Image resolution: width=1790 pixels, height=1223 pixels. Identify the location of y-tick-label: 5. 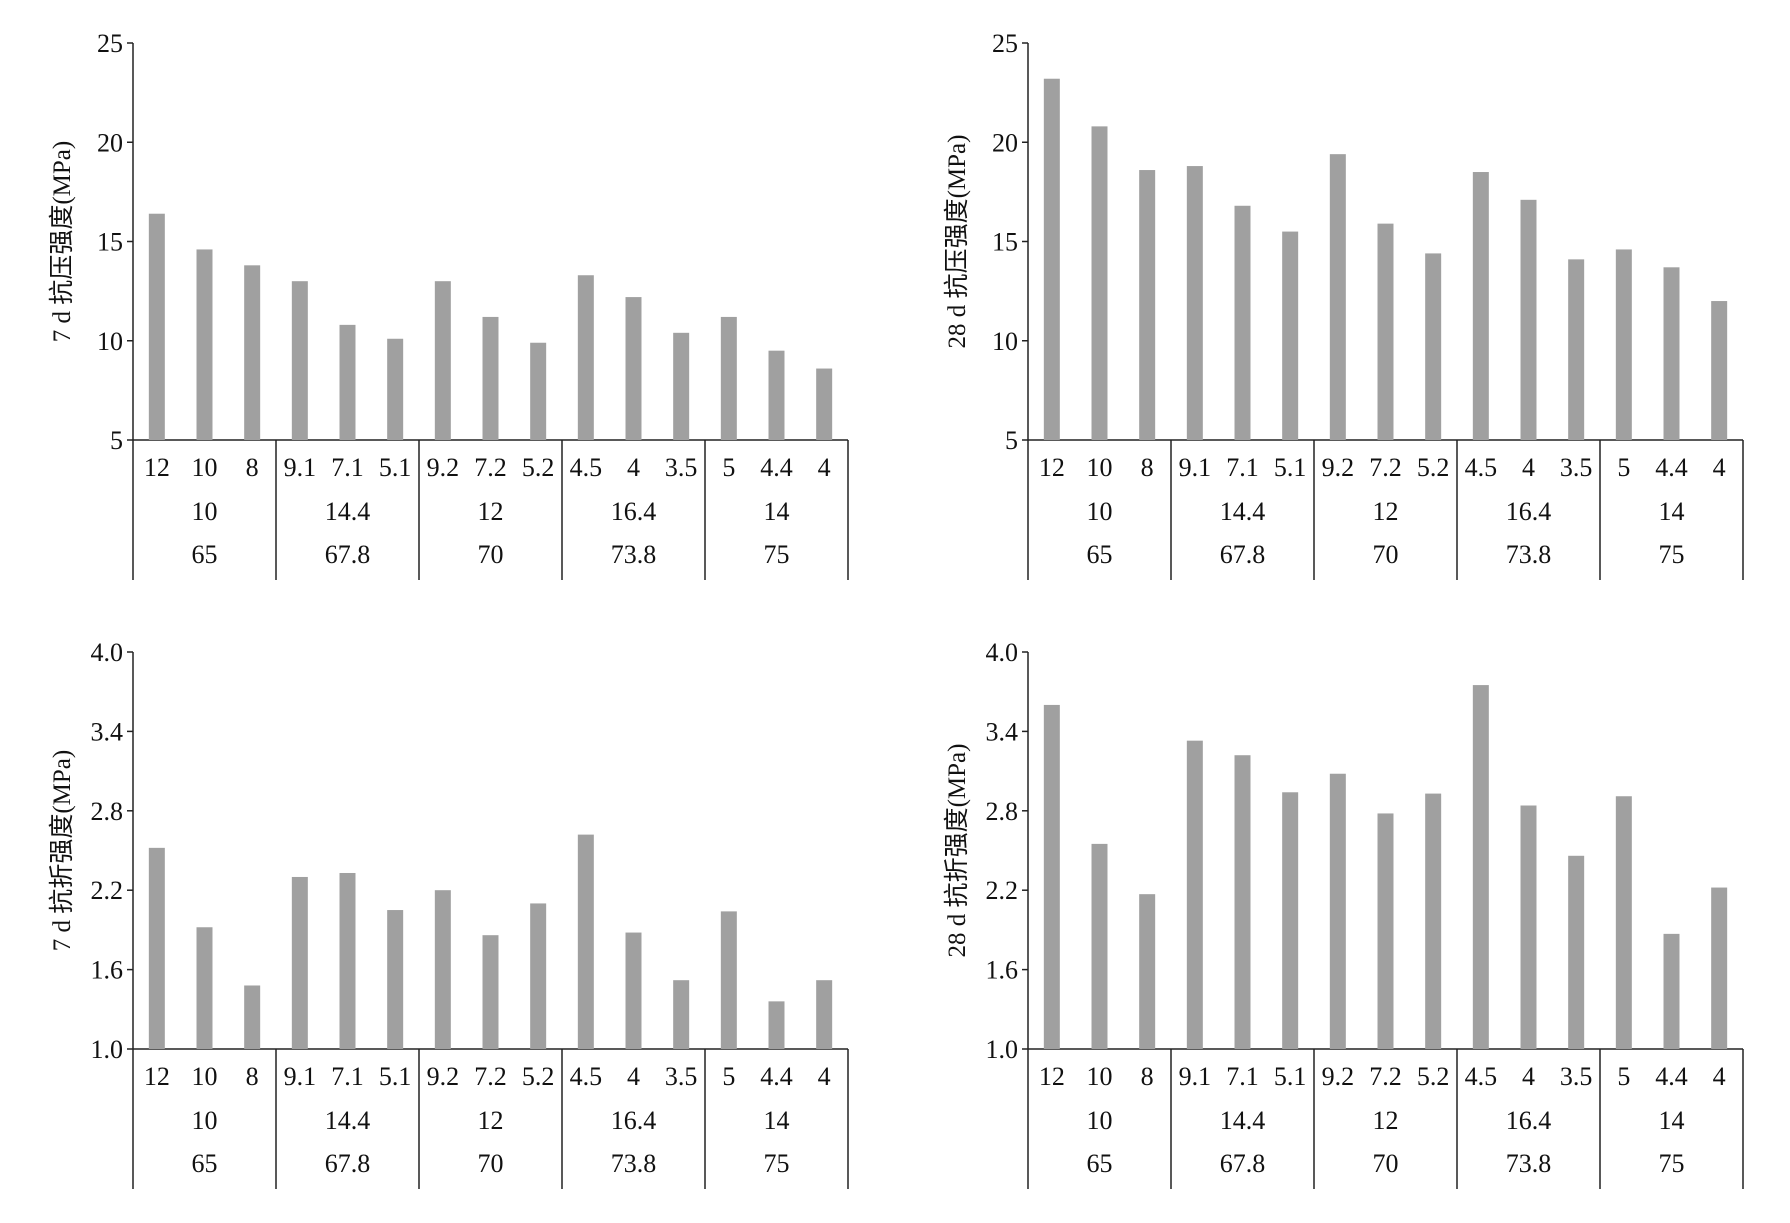
(116, 440).